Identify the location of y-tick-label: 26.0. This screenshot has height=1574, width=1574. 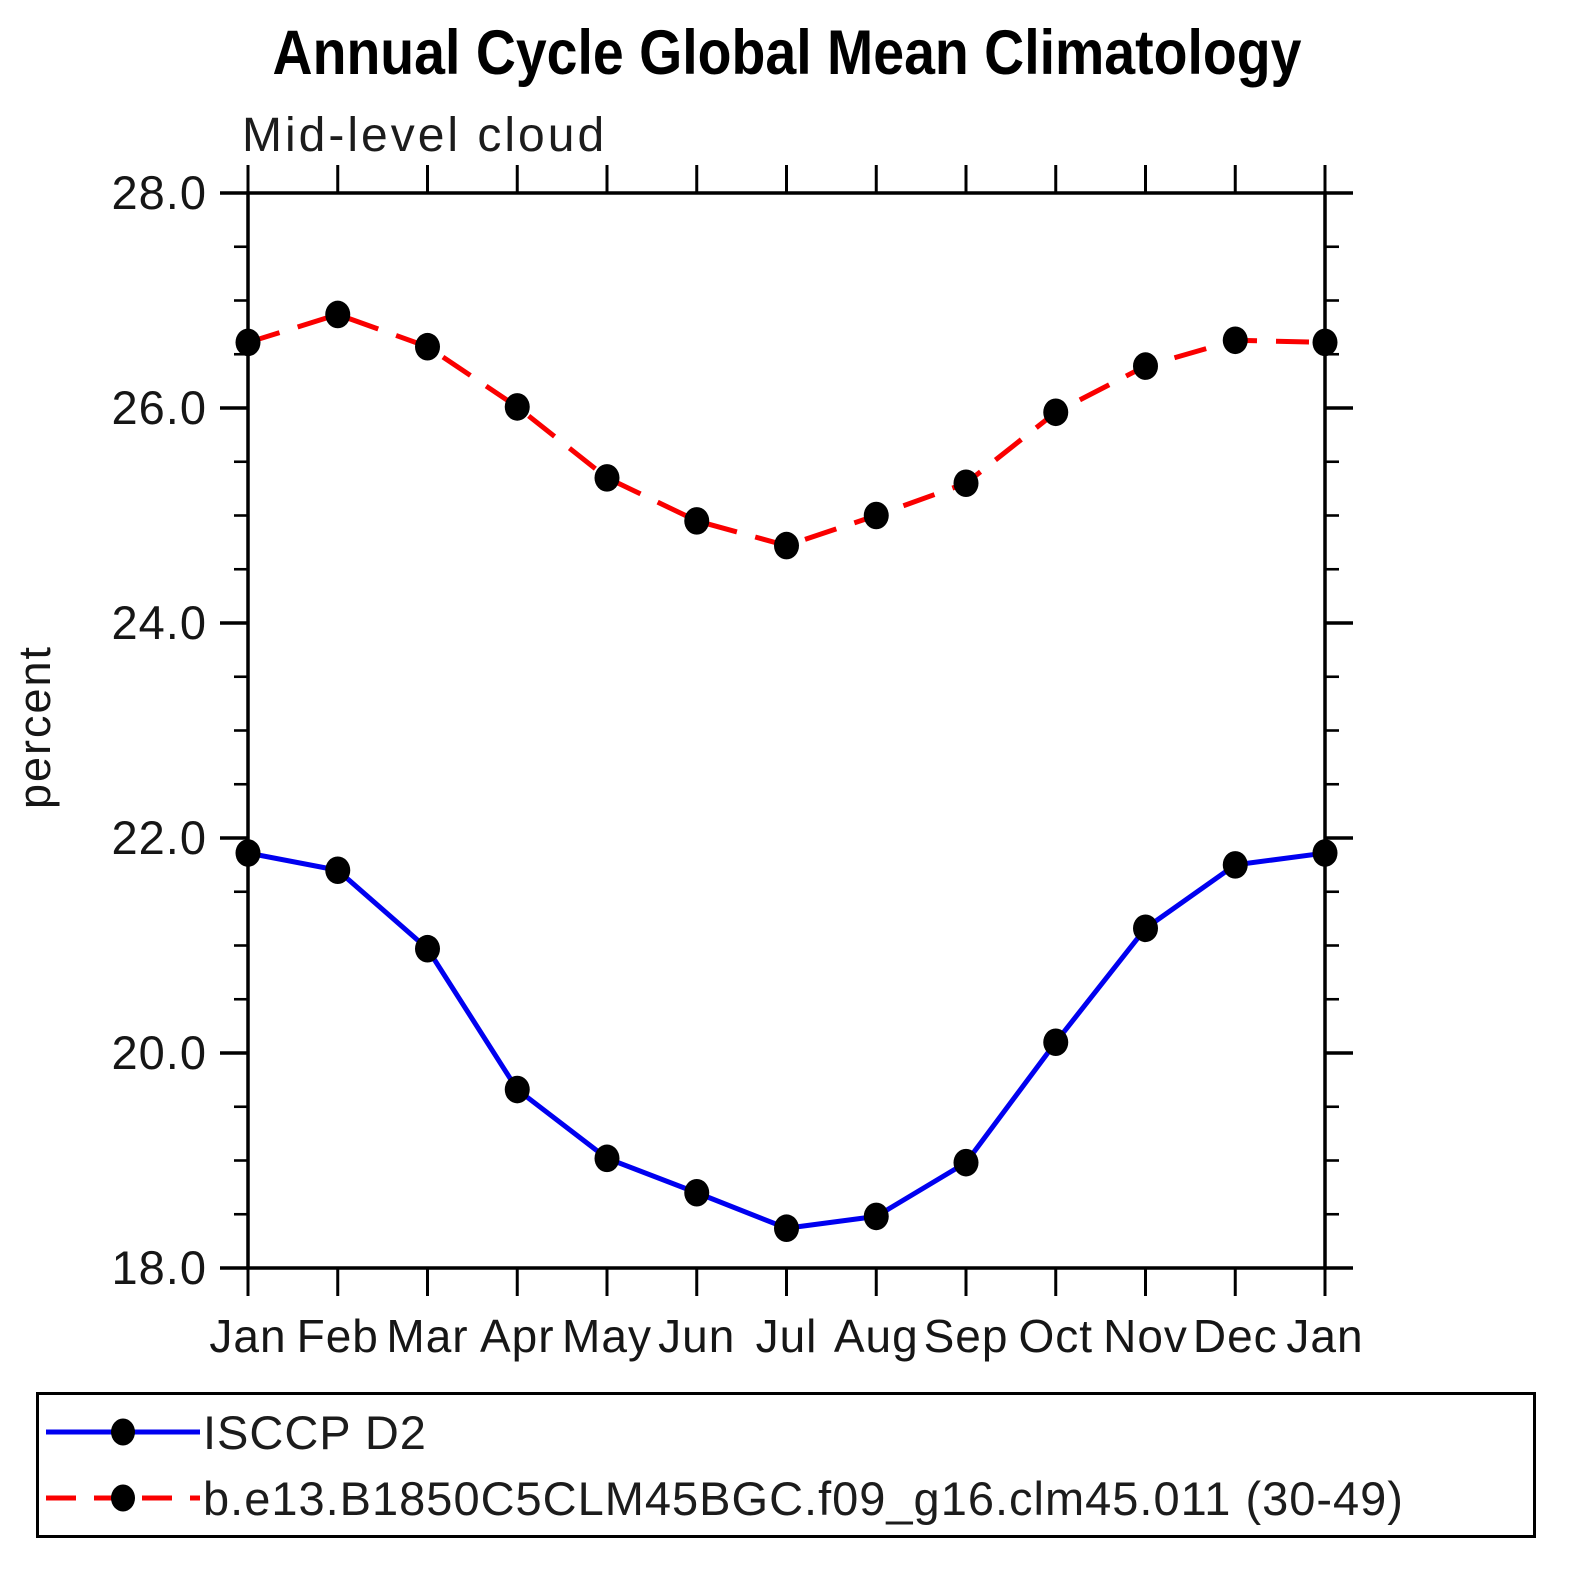
(159, 407).